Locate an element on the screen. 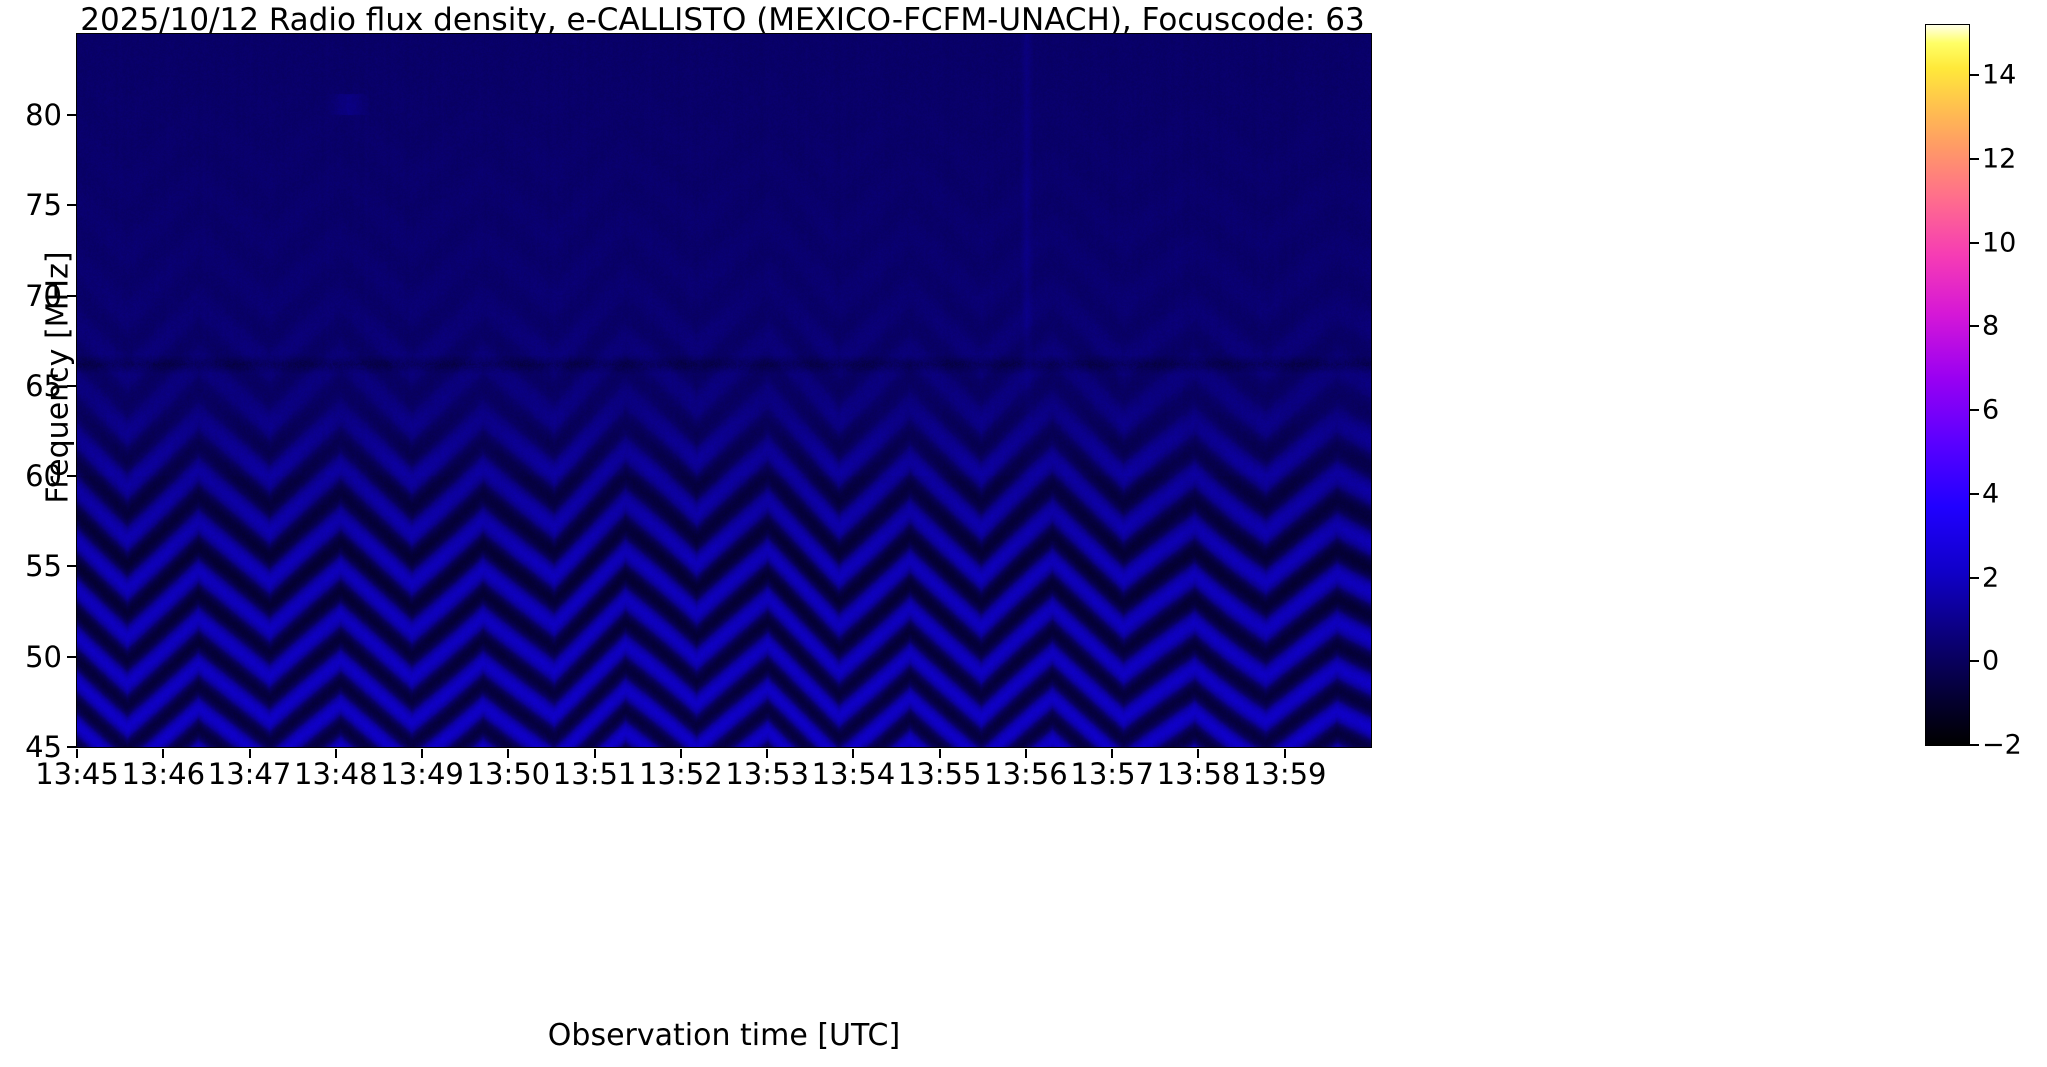 Image resolution: width=2047 pixels, height=1067 pixels. x-tick-label: 13:58 is located at coordinates (1198, 774).